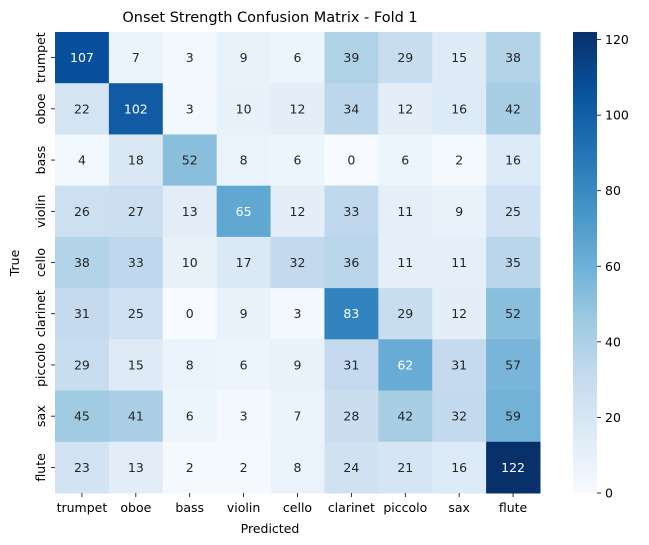 This screenshot has height=545, width=649. Describe the element at coordinates (351, 467) in the screenshot. I see `cell-value-label: 24` at that location.